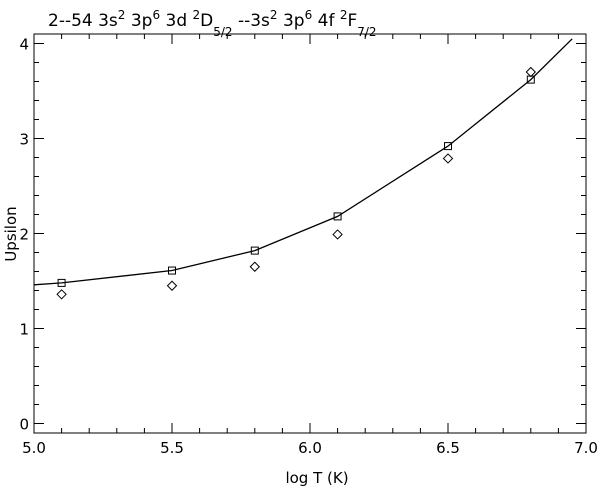 The height and width of the screenshot is (489, 600). I want to click on title-segment: --3s, so click(251, 21).